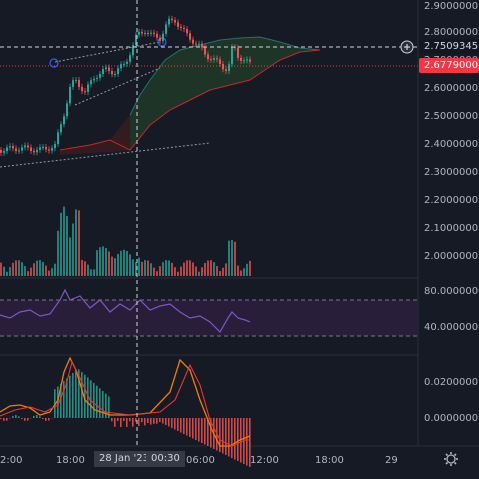 The width and height of the screenshot is (479, 479). I want to click on ichimoku-span-b, so click(190, 100).